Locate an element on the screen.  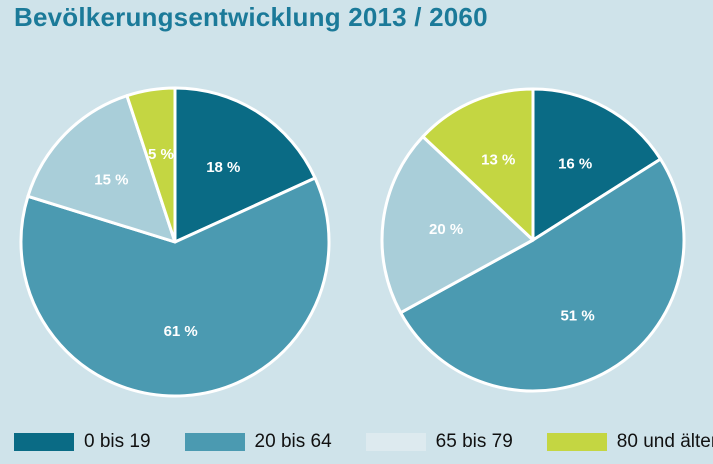
legend-label-80-und-aelter: 80 und älter is located at coordinates (664, 441).